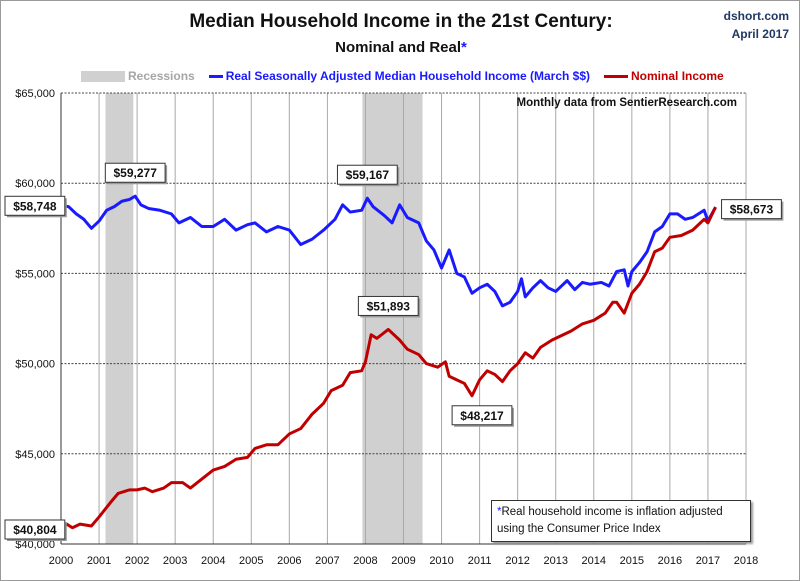 This screenshot has width=800, height=581. I want to click on legend-item-recessions: Recessions, so click(138, 76).